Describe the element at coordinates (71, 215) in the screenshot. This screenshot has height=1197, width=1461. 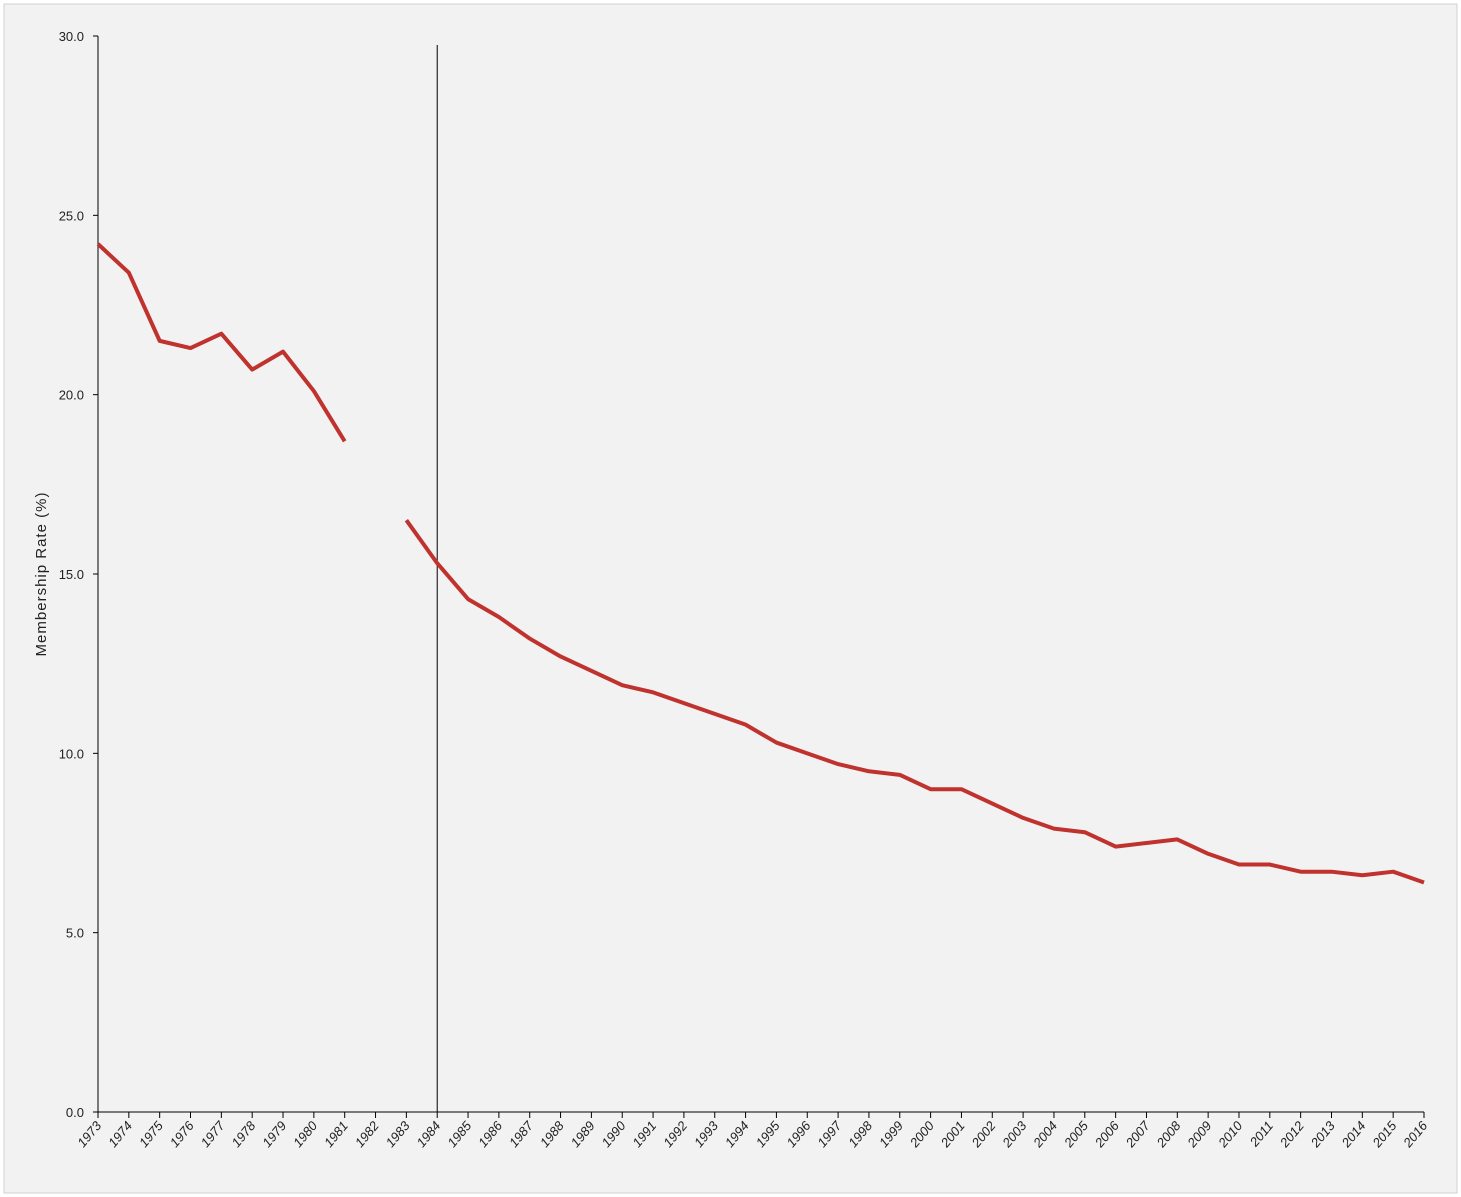
I see `y-tick-label: 25.0` at that location.